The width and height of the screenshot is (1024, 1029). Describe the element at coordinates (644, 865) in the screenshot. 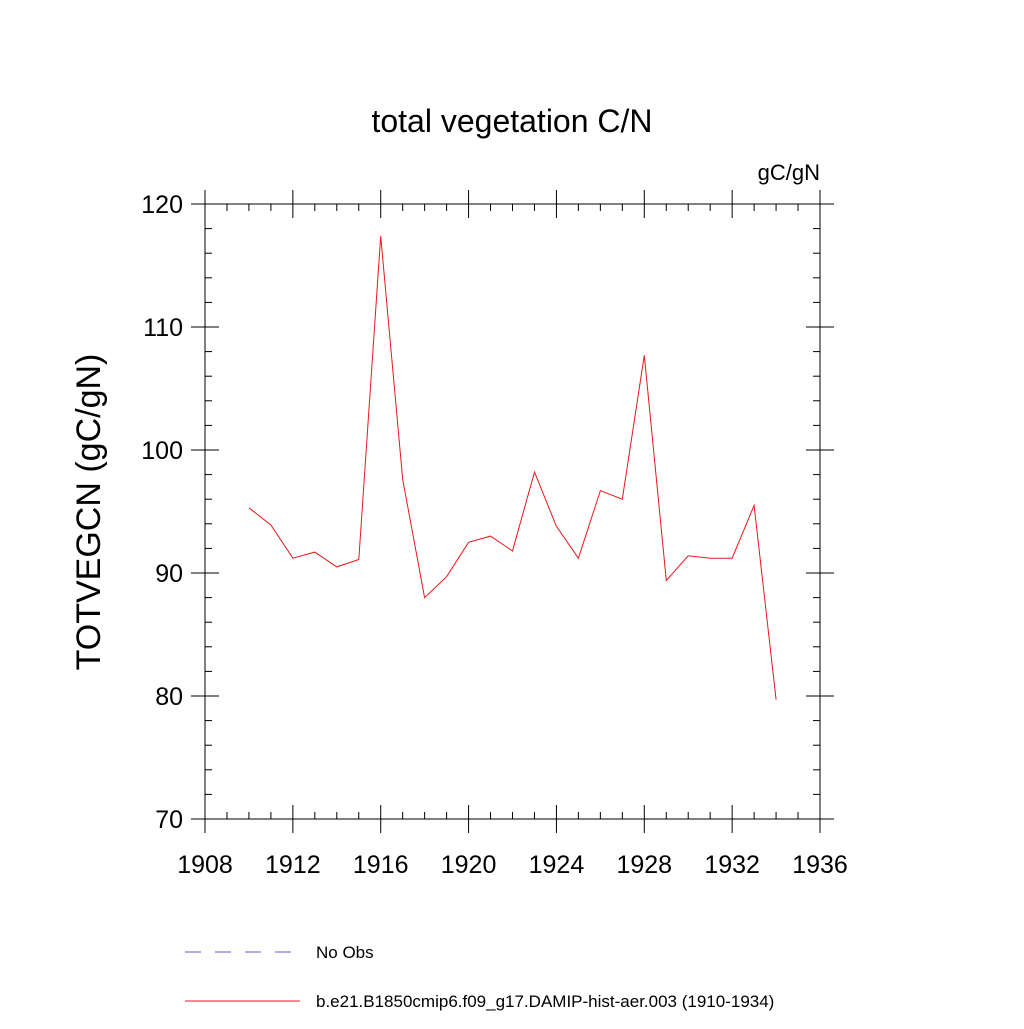

I see `x-tick-label: 1928` at that location.